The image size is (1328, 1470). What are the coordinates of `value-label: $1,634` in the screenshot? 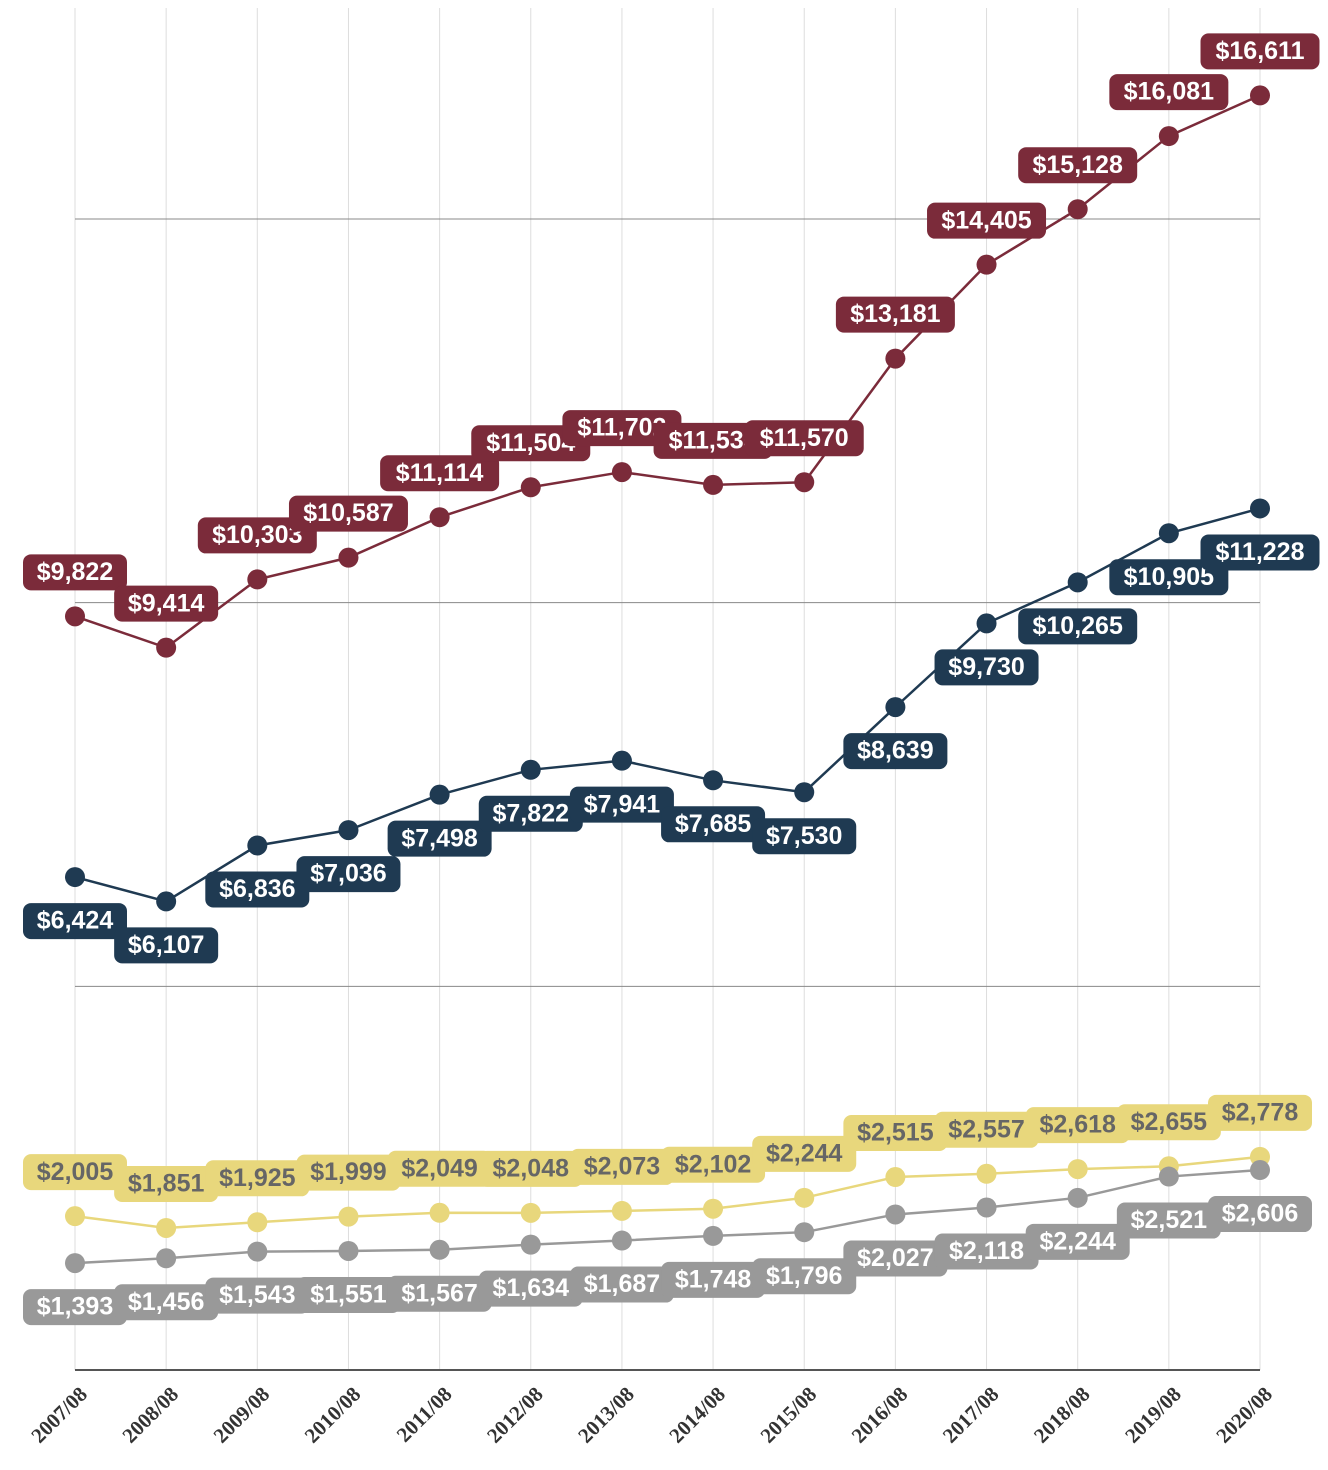 It's located at (531, 1288).